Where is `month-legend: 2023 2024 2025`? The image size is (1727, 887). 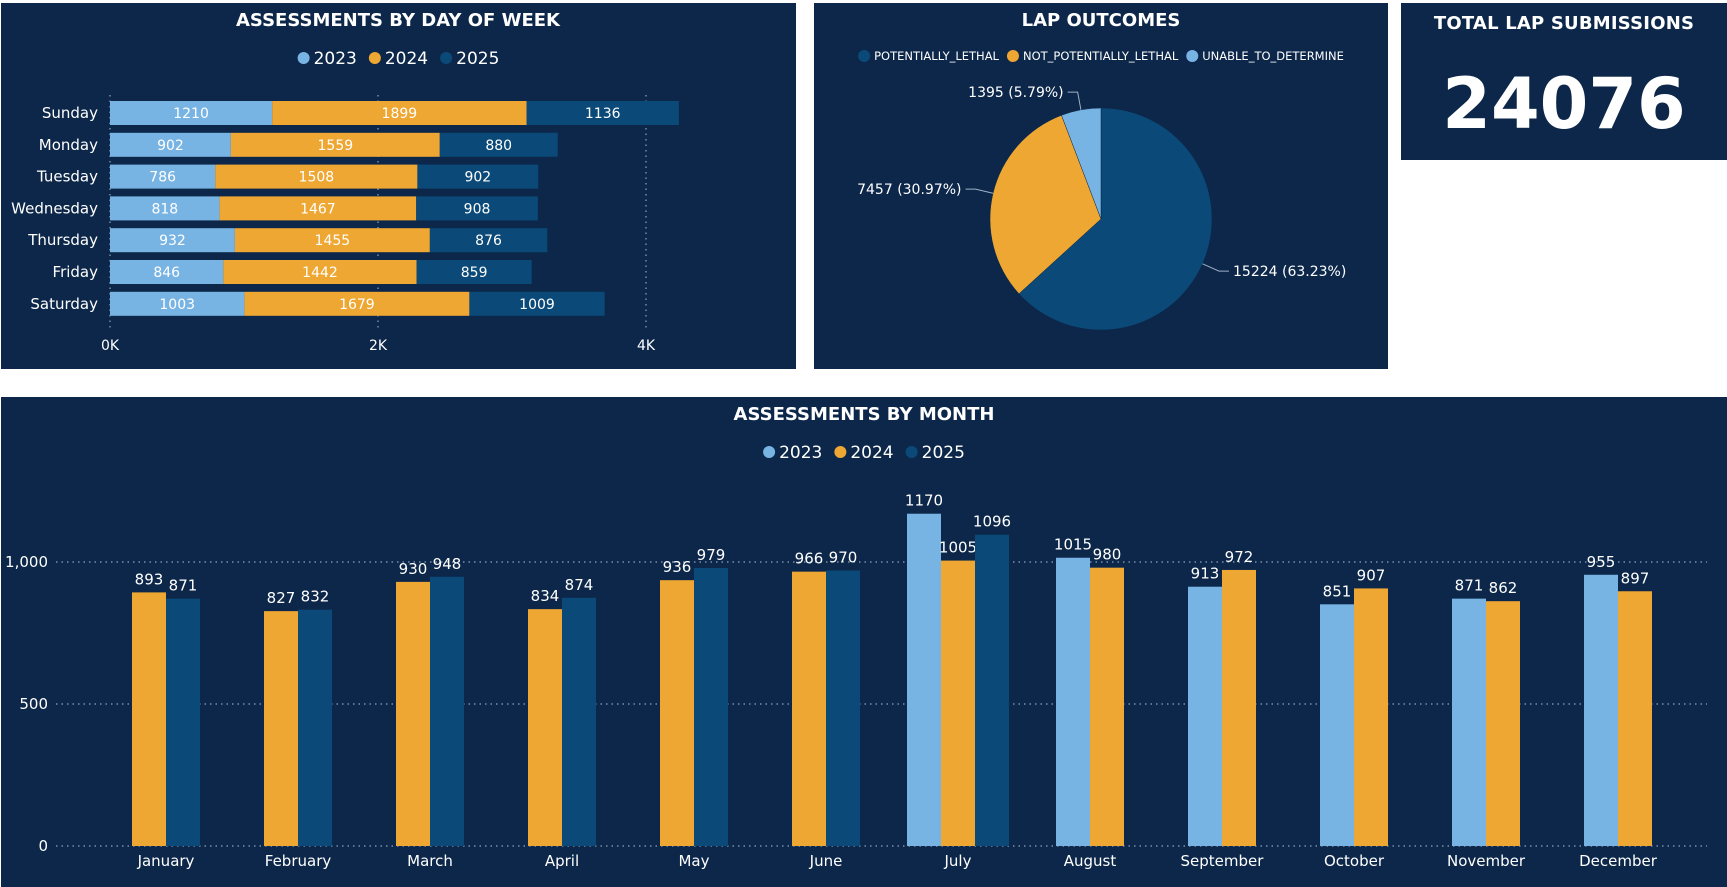 month-legend: 2023 2024 2025 is located at coordinates (864, 453).